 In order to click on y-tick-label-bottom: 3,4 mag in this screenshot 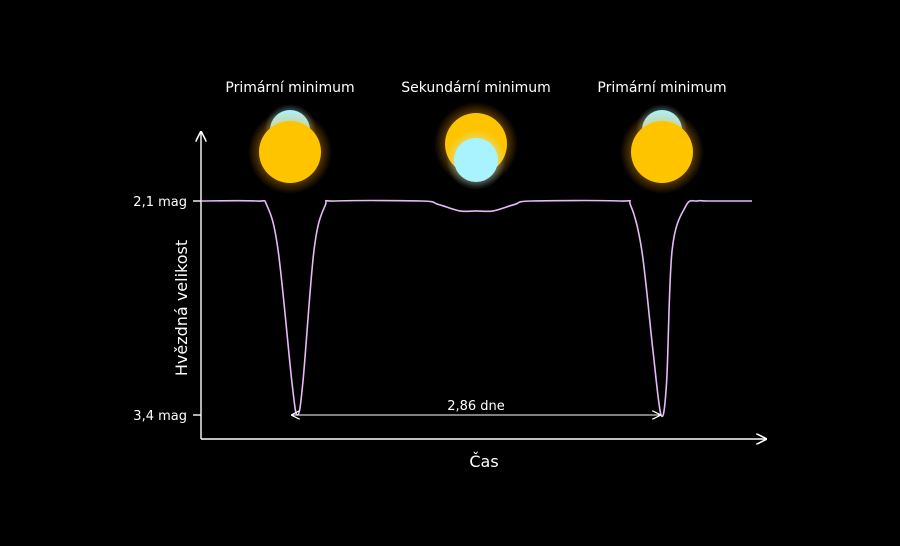, I will do `click(160, 416)`.